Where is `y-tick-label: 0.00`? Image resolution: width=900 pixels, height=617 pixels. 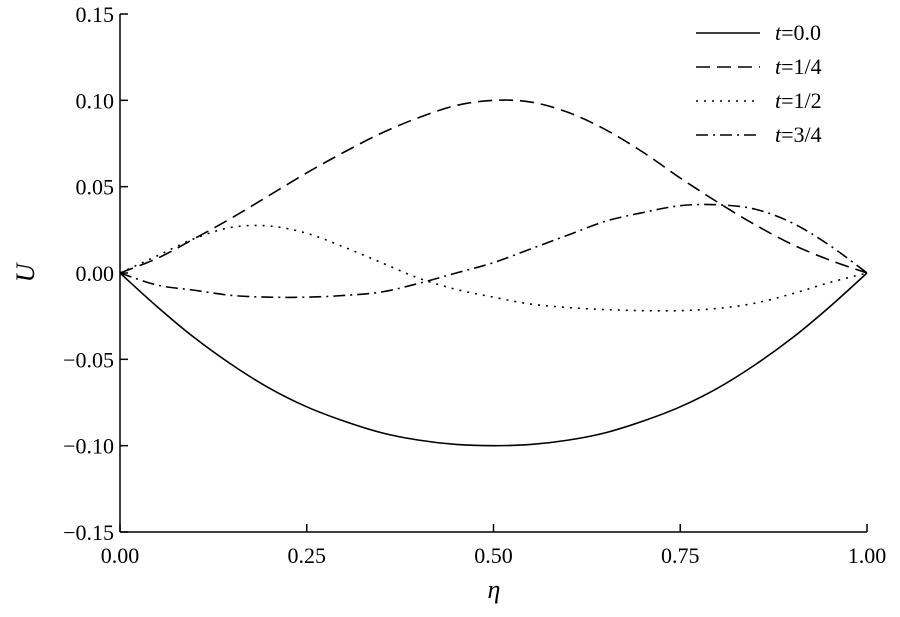
y-tick-label: 0.00 is located at coordinates (95, 273).